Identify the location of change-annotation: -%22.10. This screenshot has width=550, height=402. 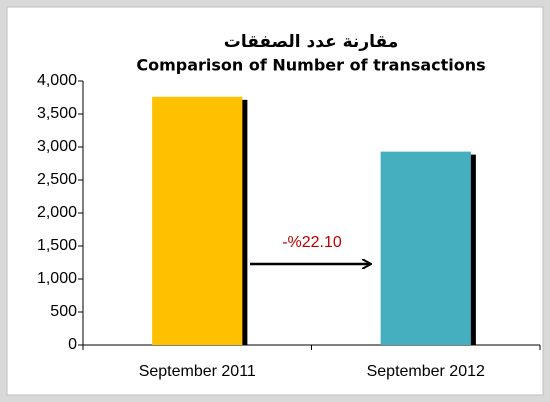
(312, 242).